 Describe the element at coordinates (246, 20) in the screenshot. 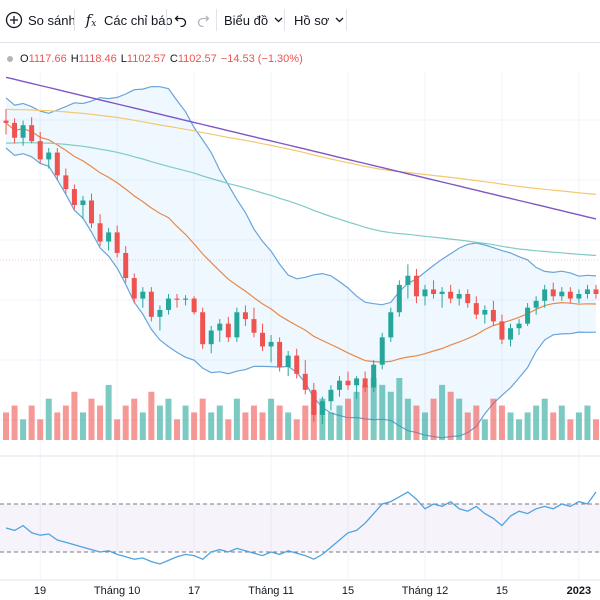

I see `chart-type-label: Biểu đồ` at that location.